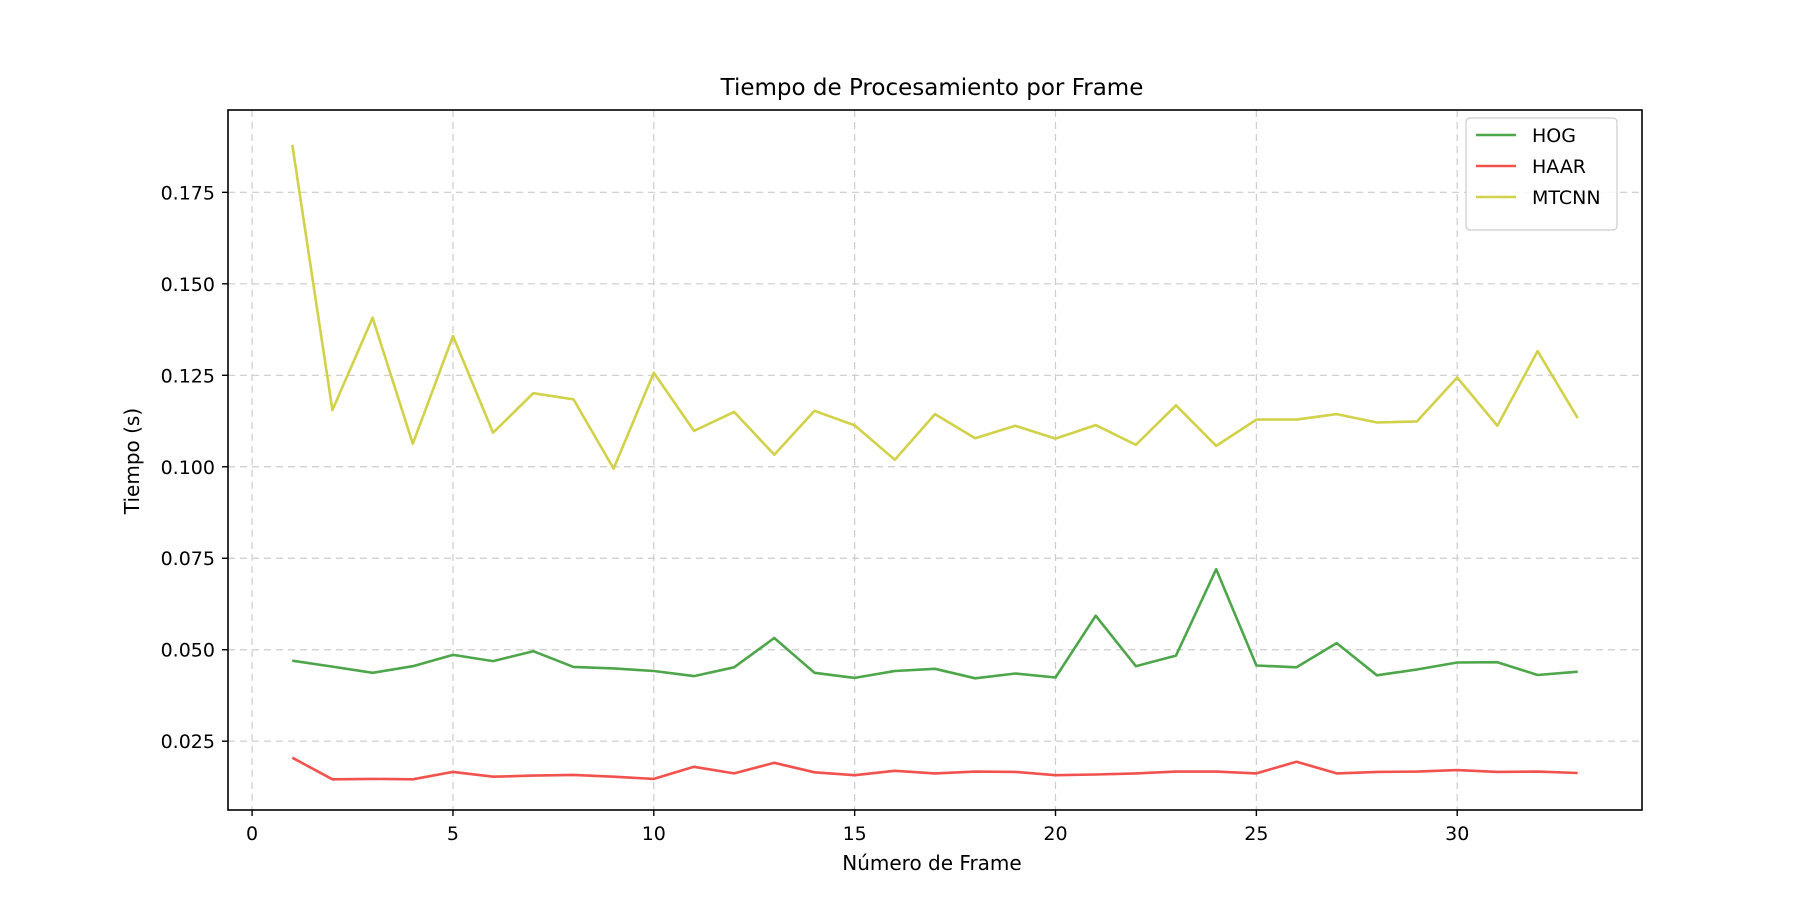 The image size is (1800, 900). Describe the element at coordinates (1554, 136) in the screenshot. I see `legend-label-hog: HOG` at that location.